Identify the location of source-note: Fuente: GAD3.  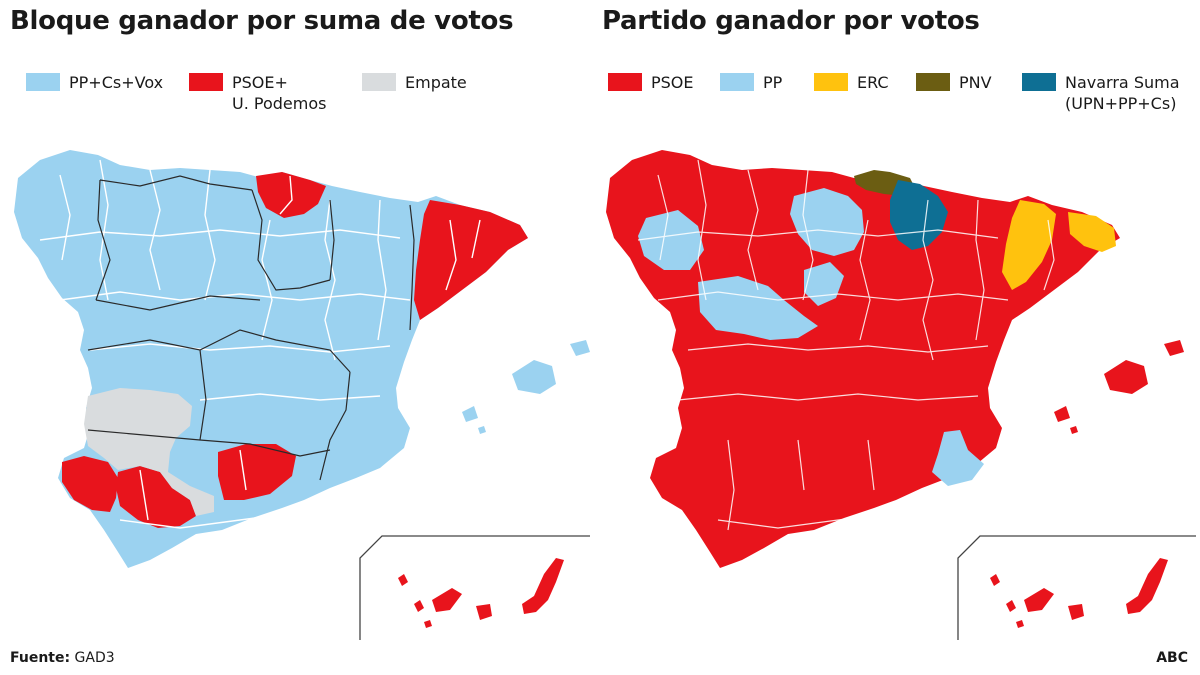
(62, 658).